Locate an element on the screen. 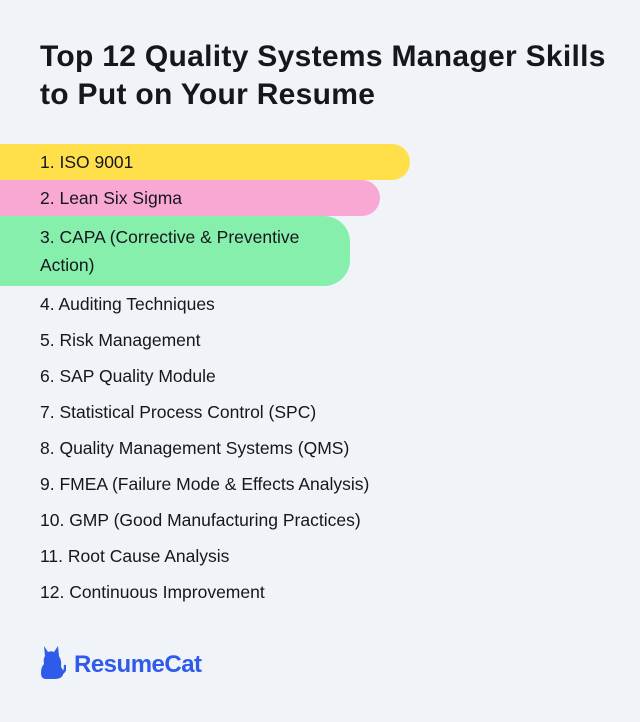  skill-item-5: 5. Risk Management is located at coordinates (120, 340).